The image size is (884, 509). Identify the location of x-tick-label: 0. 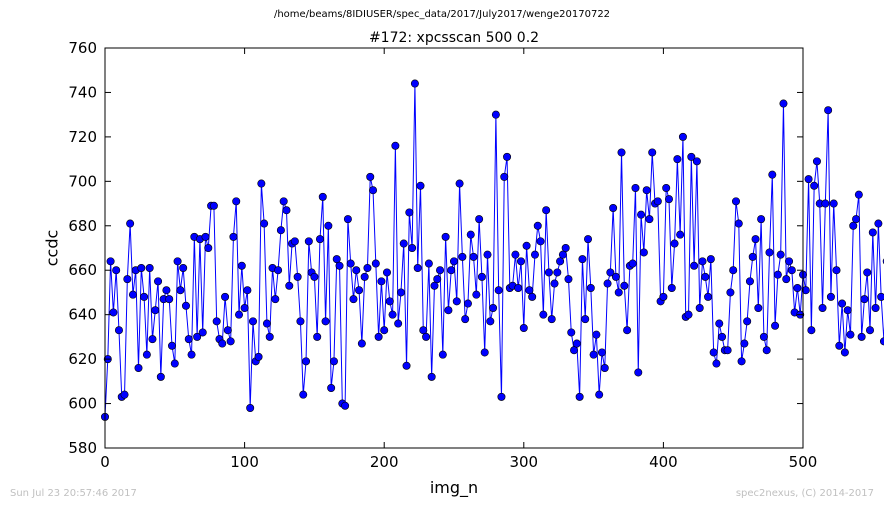
(105, 462).